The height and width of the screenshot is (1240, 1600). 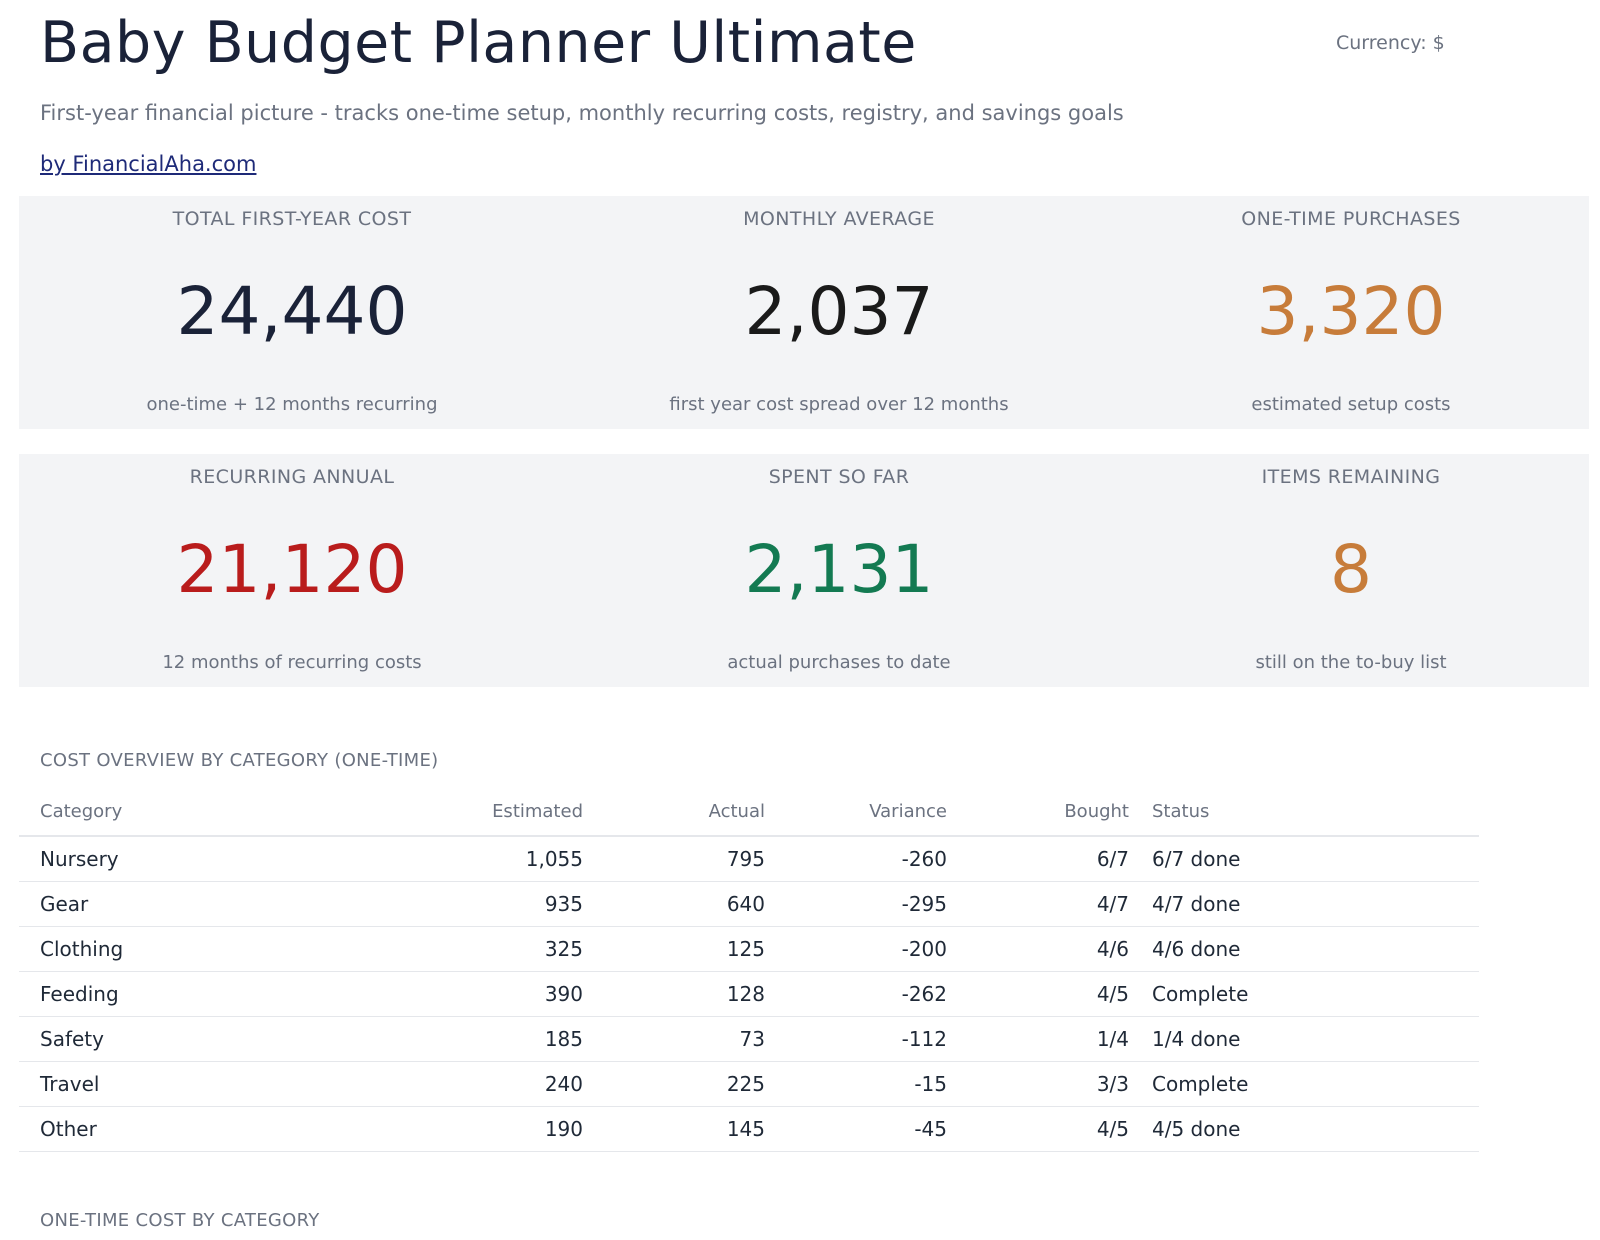 What do you see at coordinates (473, 1039) in the screenshot?
I see `cell-estimated: 185` at bounding box center [473, 1039].